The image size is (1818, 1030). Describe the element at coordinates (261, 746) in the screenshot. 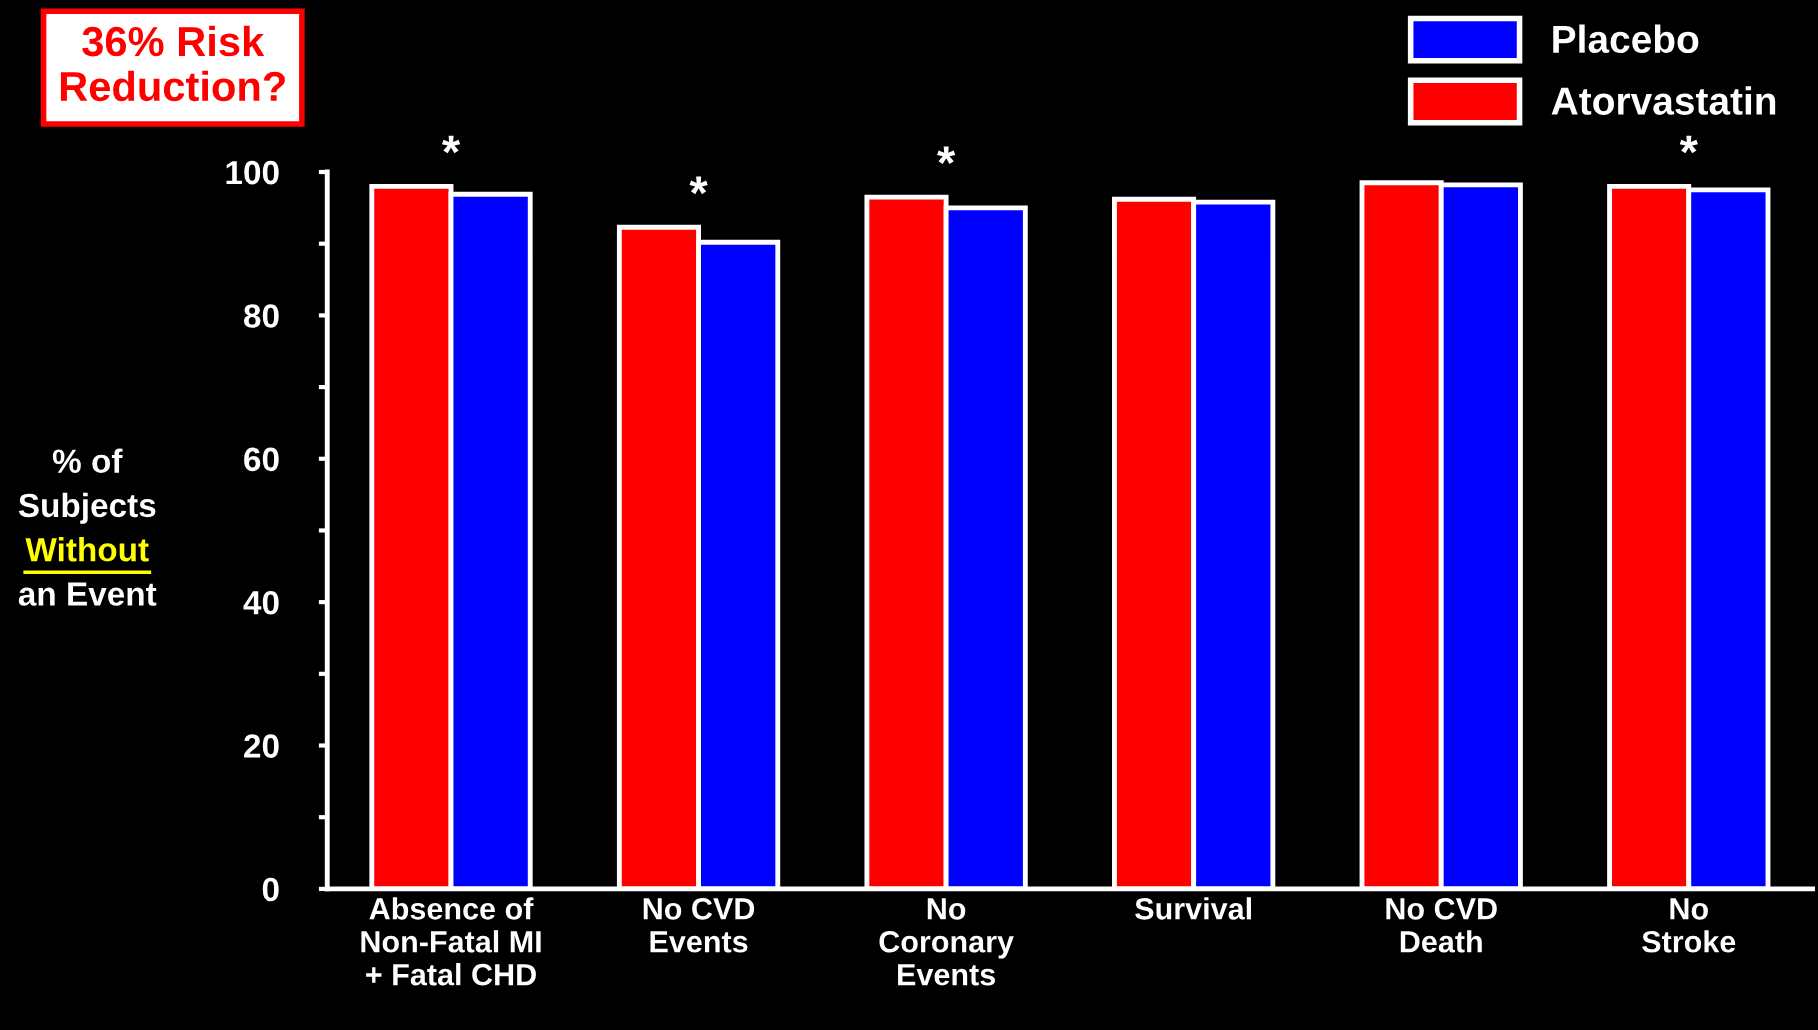

I see `y-tick-label: 20` at that location.